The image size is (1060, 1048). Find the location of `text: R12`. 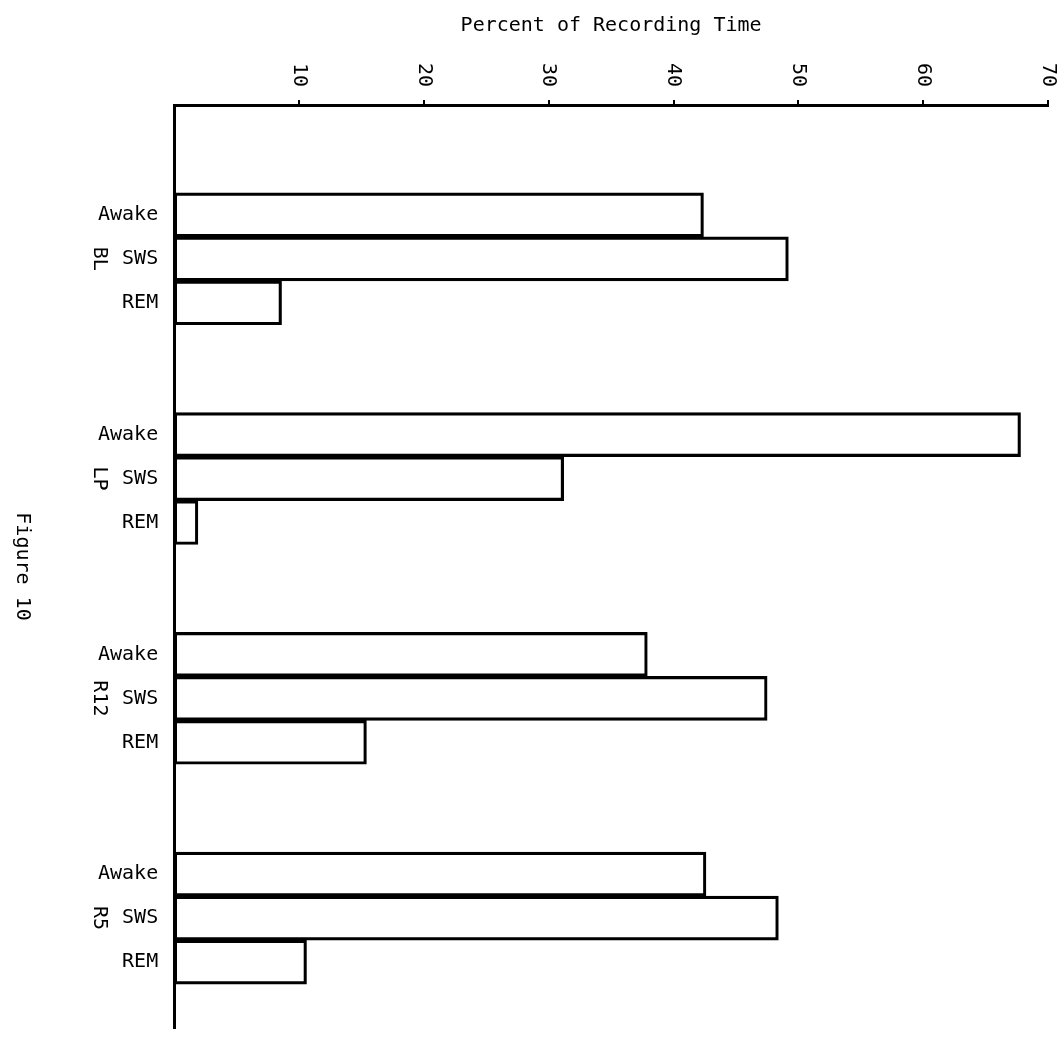

text: R12 is located at coordinates (101, 698).